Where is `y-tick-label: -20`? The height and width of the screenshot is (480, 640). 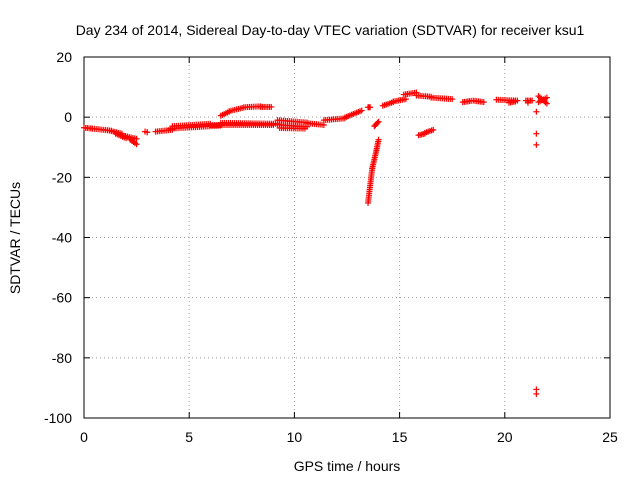 y-tick-label: -20 is located at coordinates (62, 177).